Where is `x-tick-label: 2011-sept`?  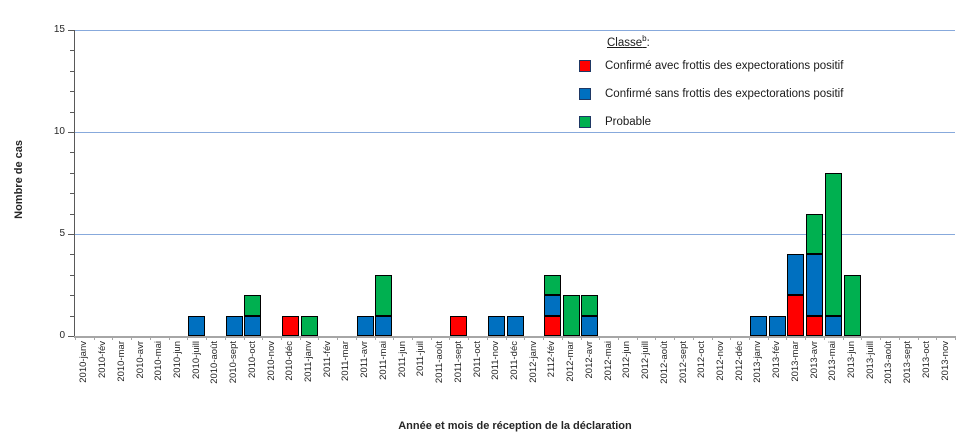
x-tick-label: 2011-sept is located at coordinates (458, 362).